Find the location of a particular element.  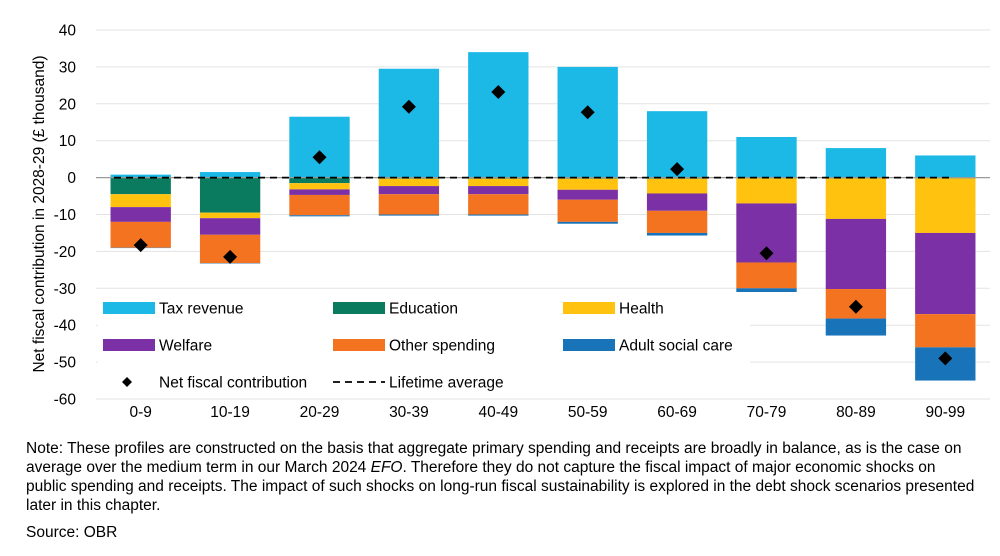

legend-swatch-tax-revenue is located at coordinates (129, 308).